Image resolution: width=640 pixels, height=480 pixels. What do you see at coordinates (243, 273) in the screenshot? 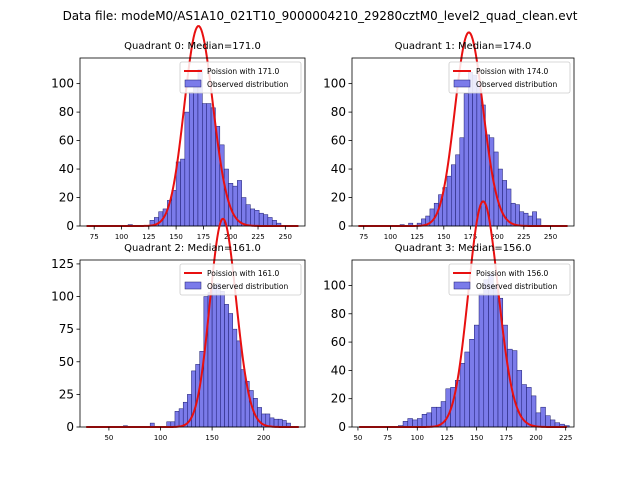
I see `legend-poisson-label: Poission with 161.0` at bounding box center [243, 273].